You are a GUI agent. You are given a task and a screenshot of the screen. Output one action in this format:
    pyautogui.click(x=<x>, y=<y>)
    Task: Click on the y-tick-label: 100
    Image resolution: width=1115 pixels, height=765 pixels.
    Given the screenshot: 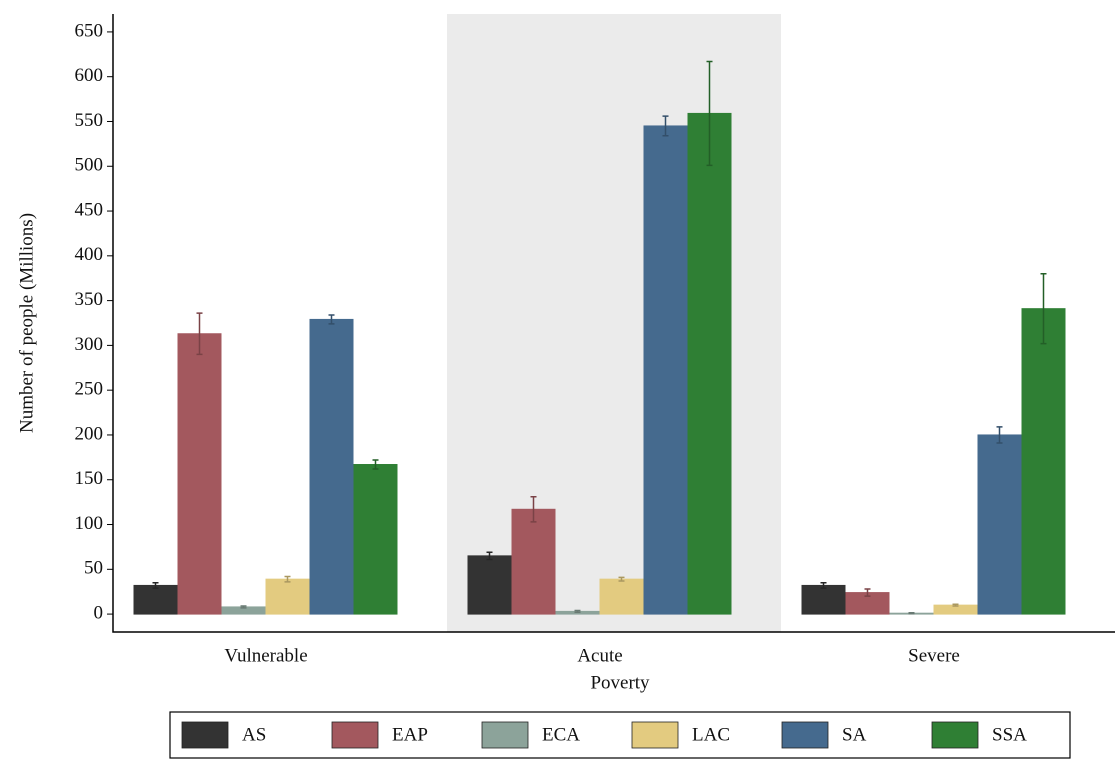 What is the action you would take?
    pyautogui.click(x=89, y=523)
    